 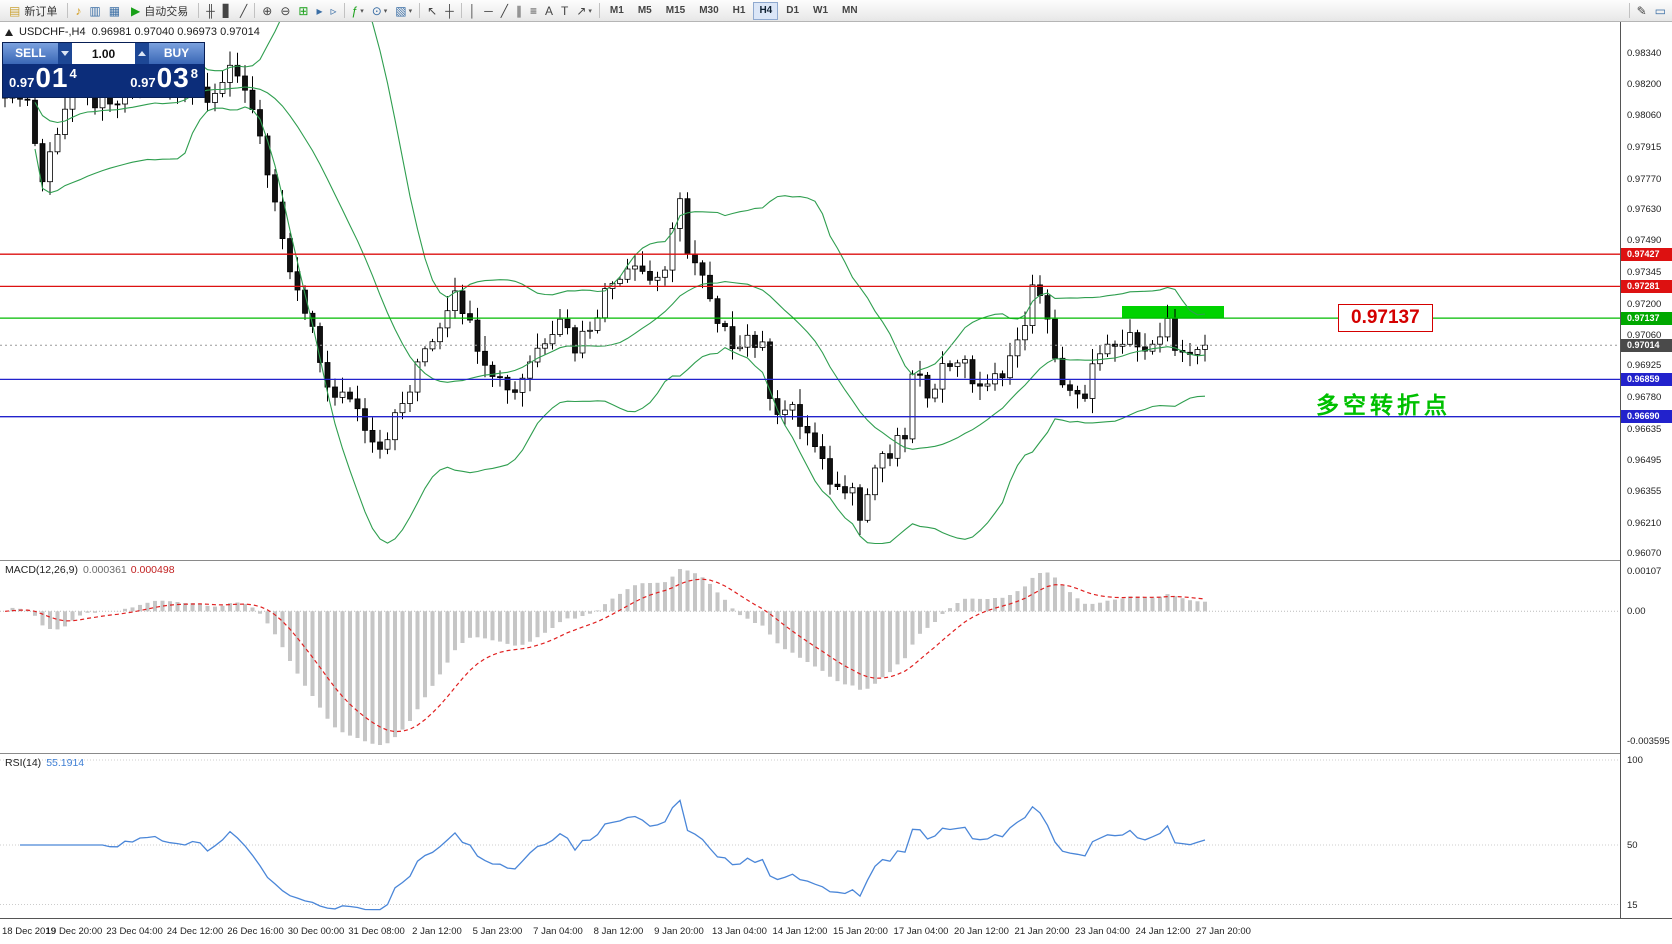 I want to click on volume-up-icon, so click(x=142, y=53).